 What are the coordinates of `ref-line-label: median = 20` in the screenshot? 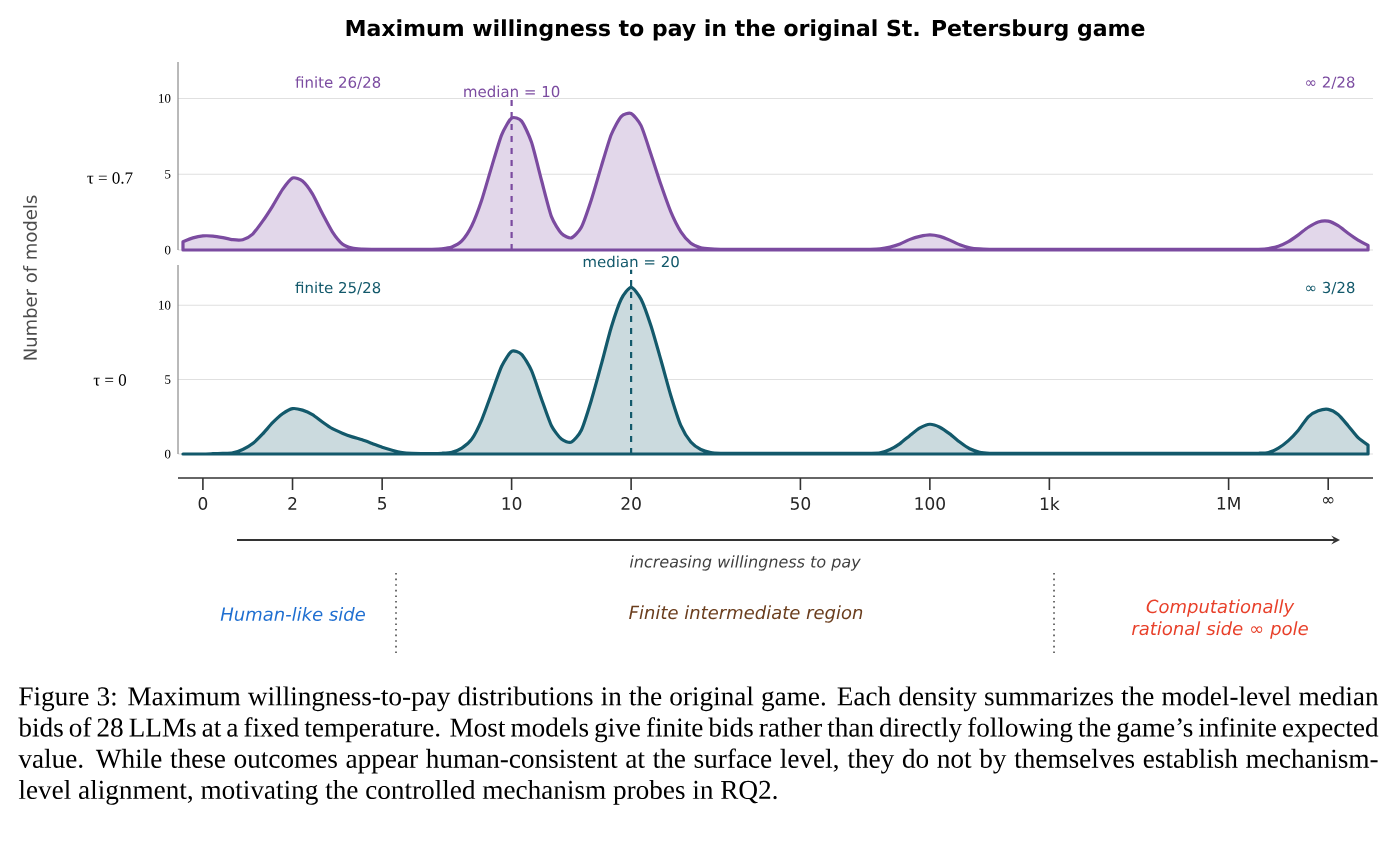 It's located at (631, 261).